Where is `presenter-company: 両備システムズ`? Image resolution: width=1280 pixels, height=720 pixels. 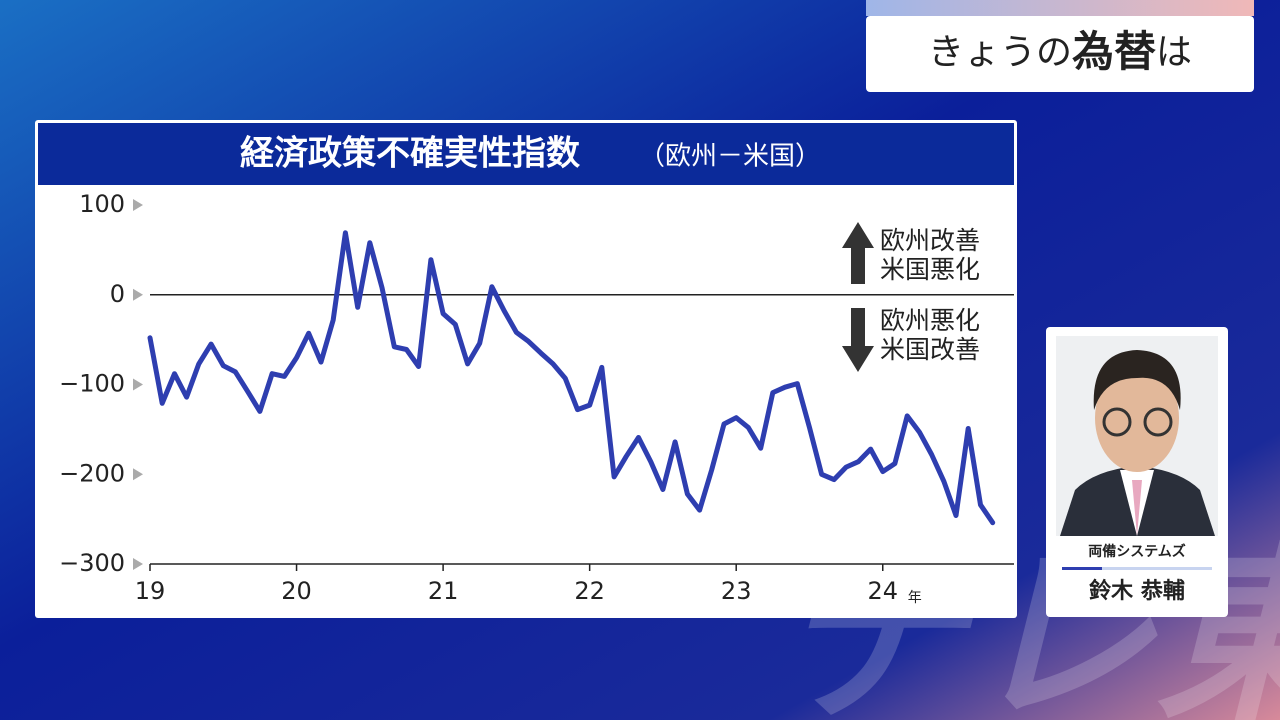
presenter-company: 両備システムズ is located at coordinates (1137, 551).